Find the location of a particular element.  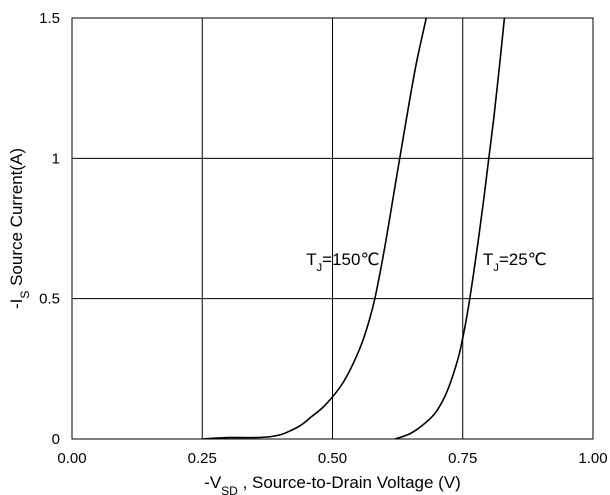

y-tick-label: 1 is located at coordinates (56, 158).